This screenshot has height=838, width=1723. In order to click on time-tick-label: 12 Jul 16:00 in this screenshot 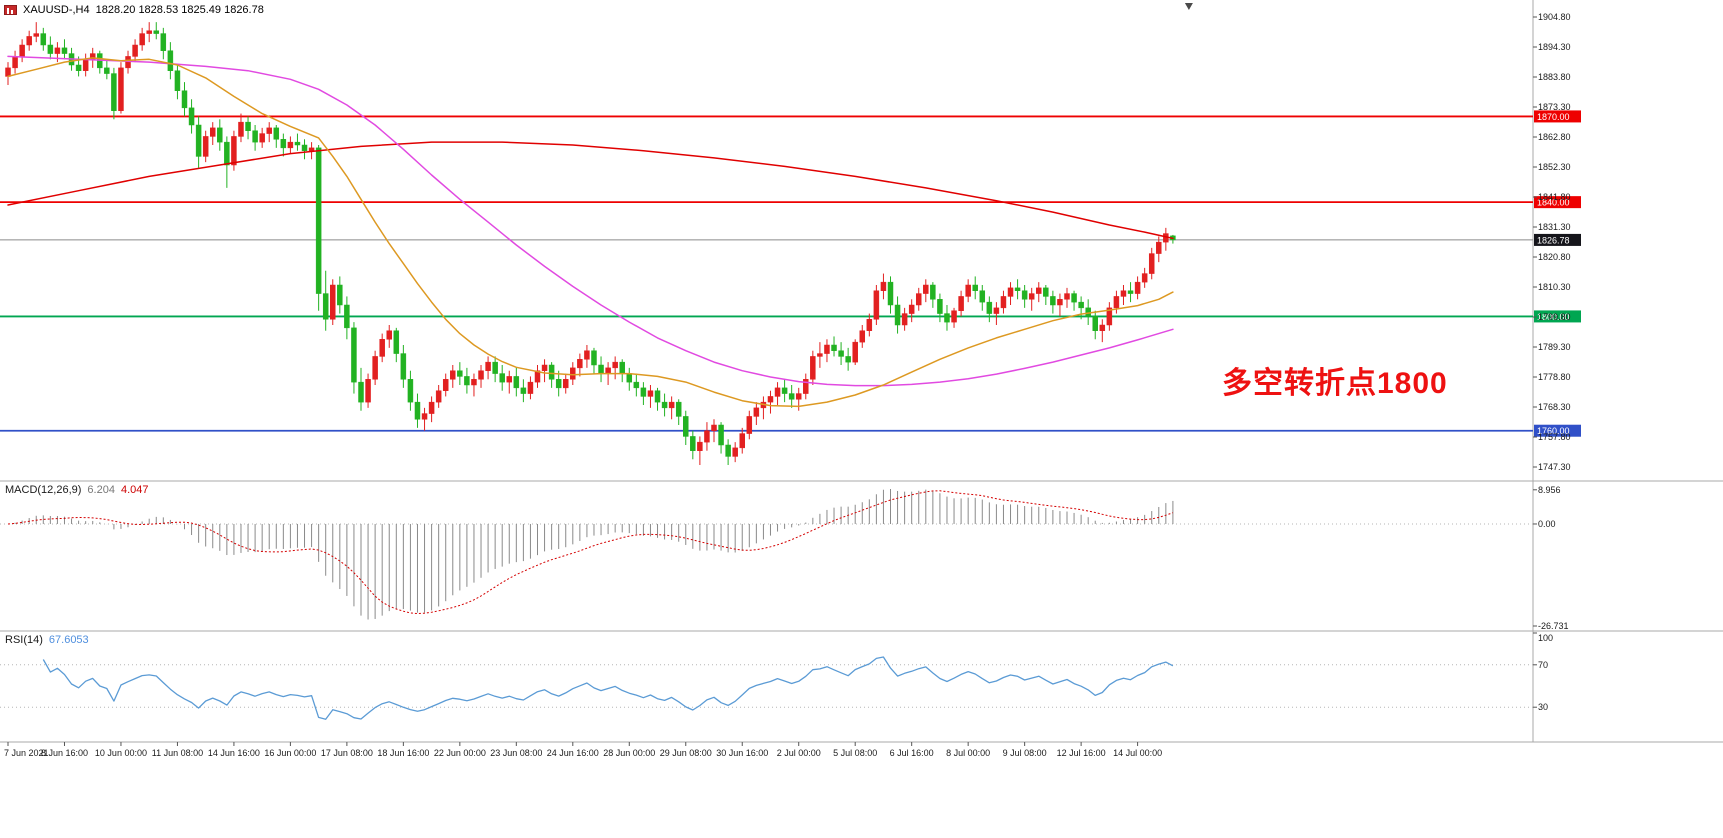, I will do `click(1081, 753)`.